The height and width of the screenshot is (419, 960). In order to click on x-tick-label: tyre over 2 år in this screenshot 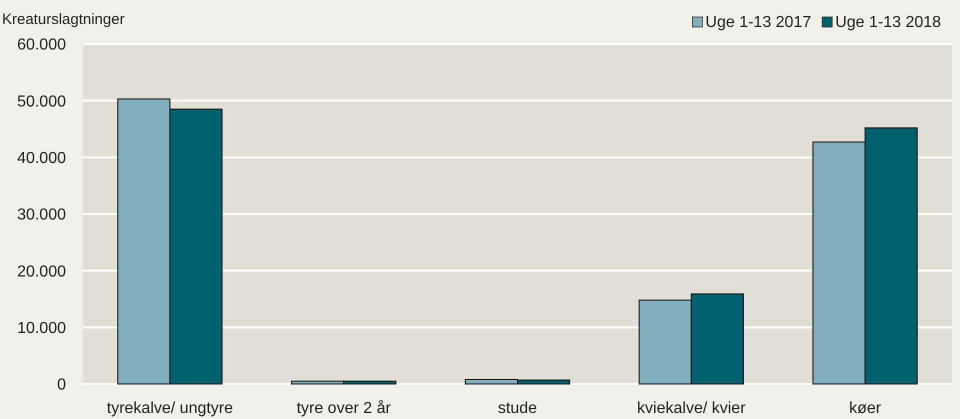, I will do `click(344, 408)`.